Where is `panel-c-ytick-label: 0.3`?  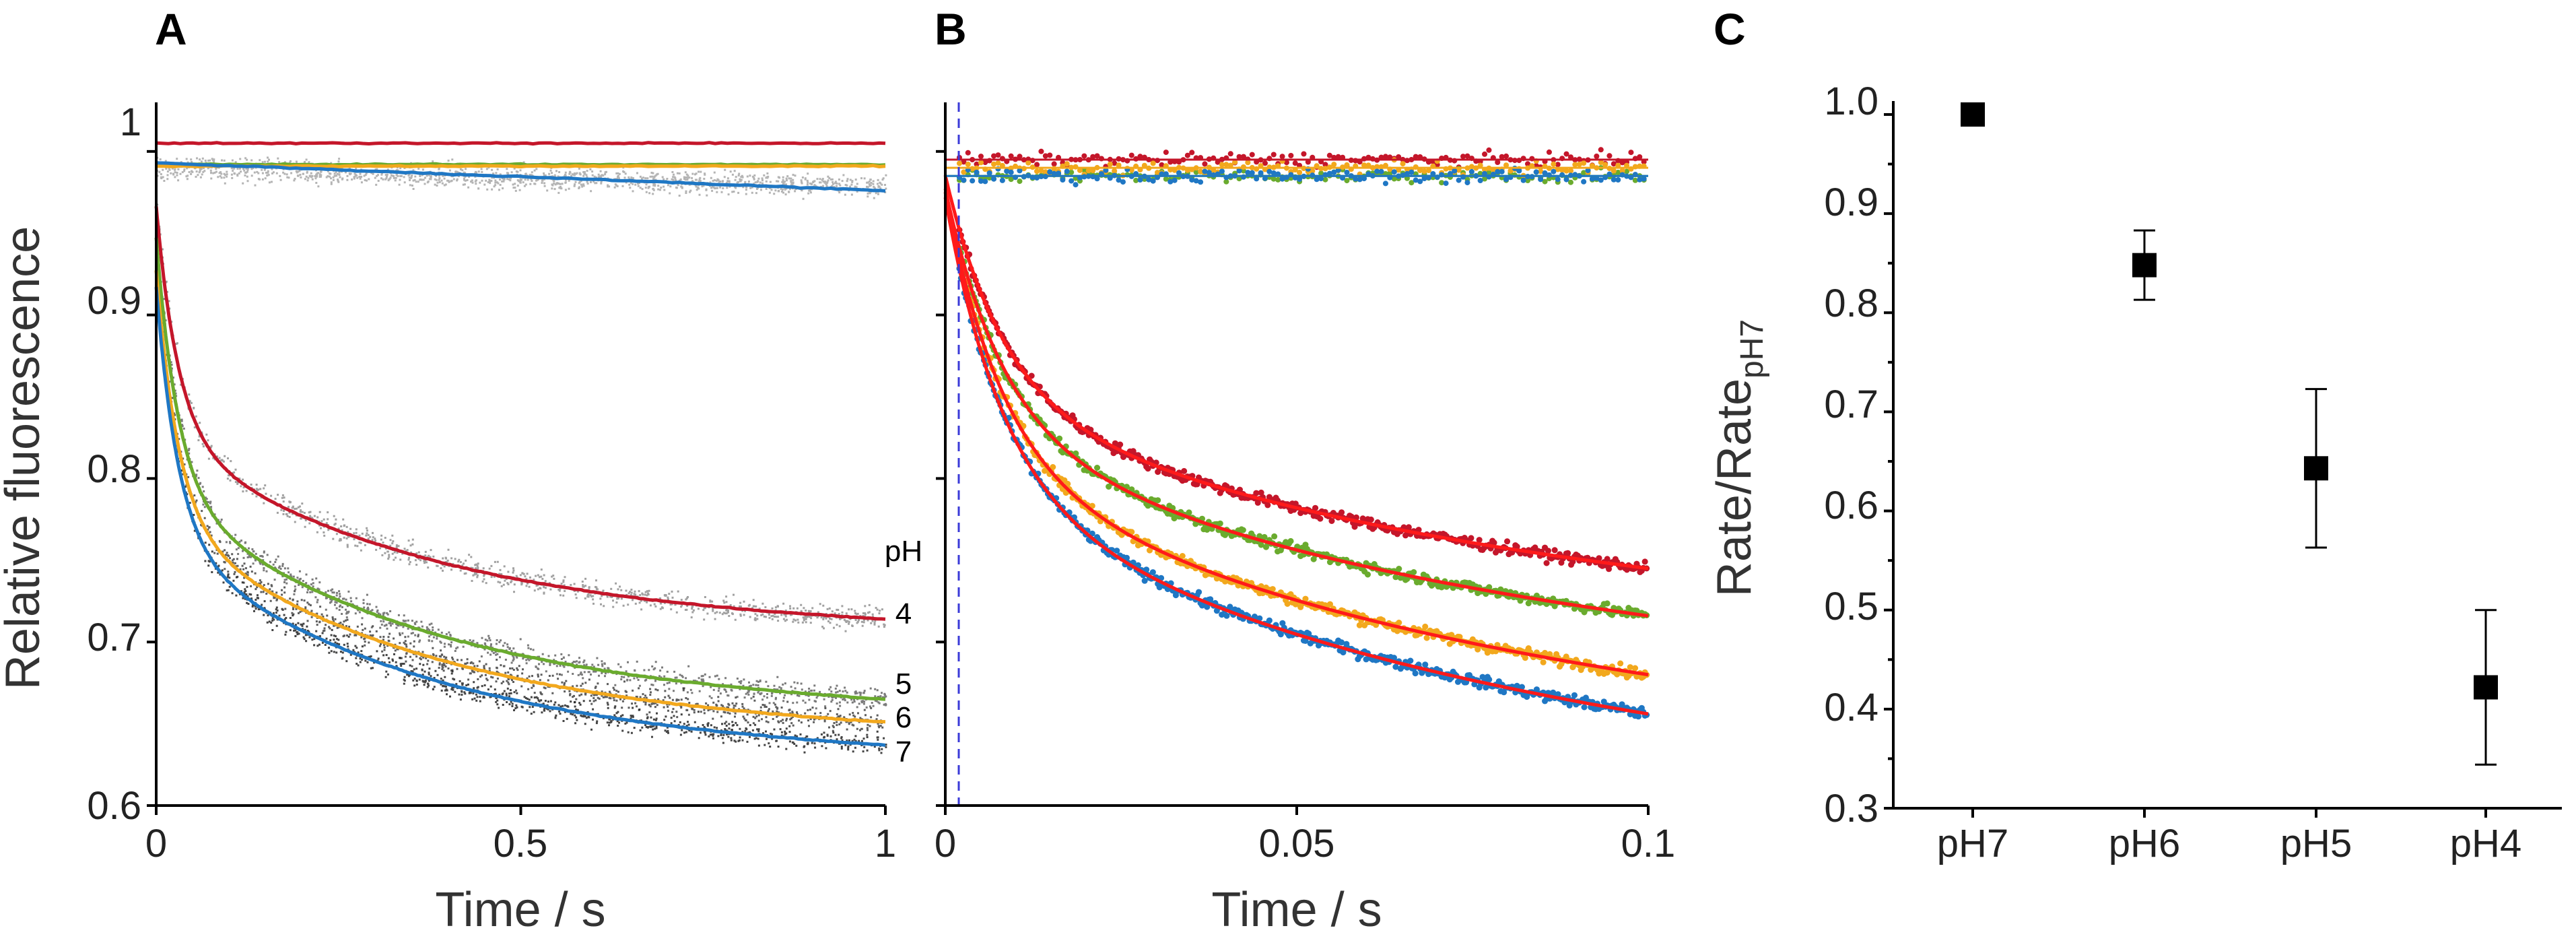 panel-c-ytick-label: 0.3 is located at coordinates (1851, 809).